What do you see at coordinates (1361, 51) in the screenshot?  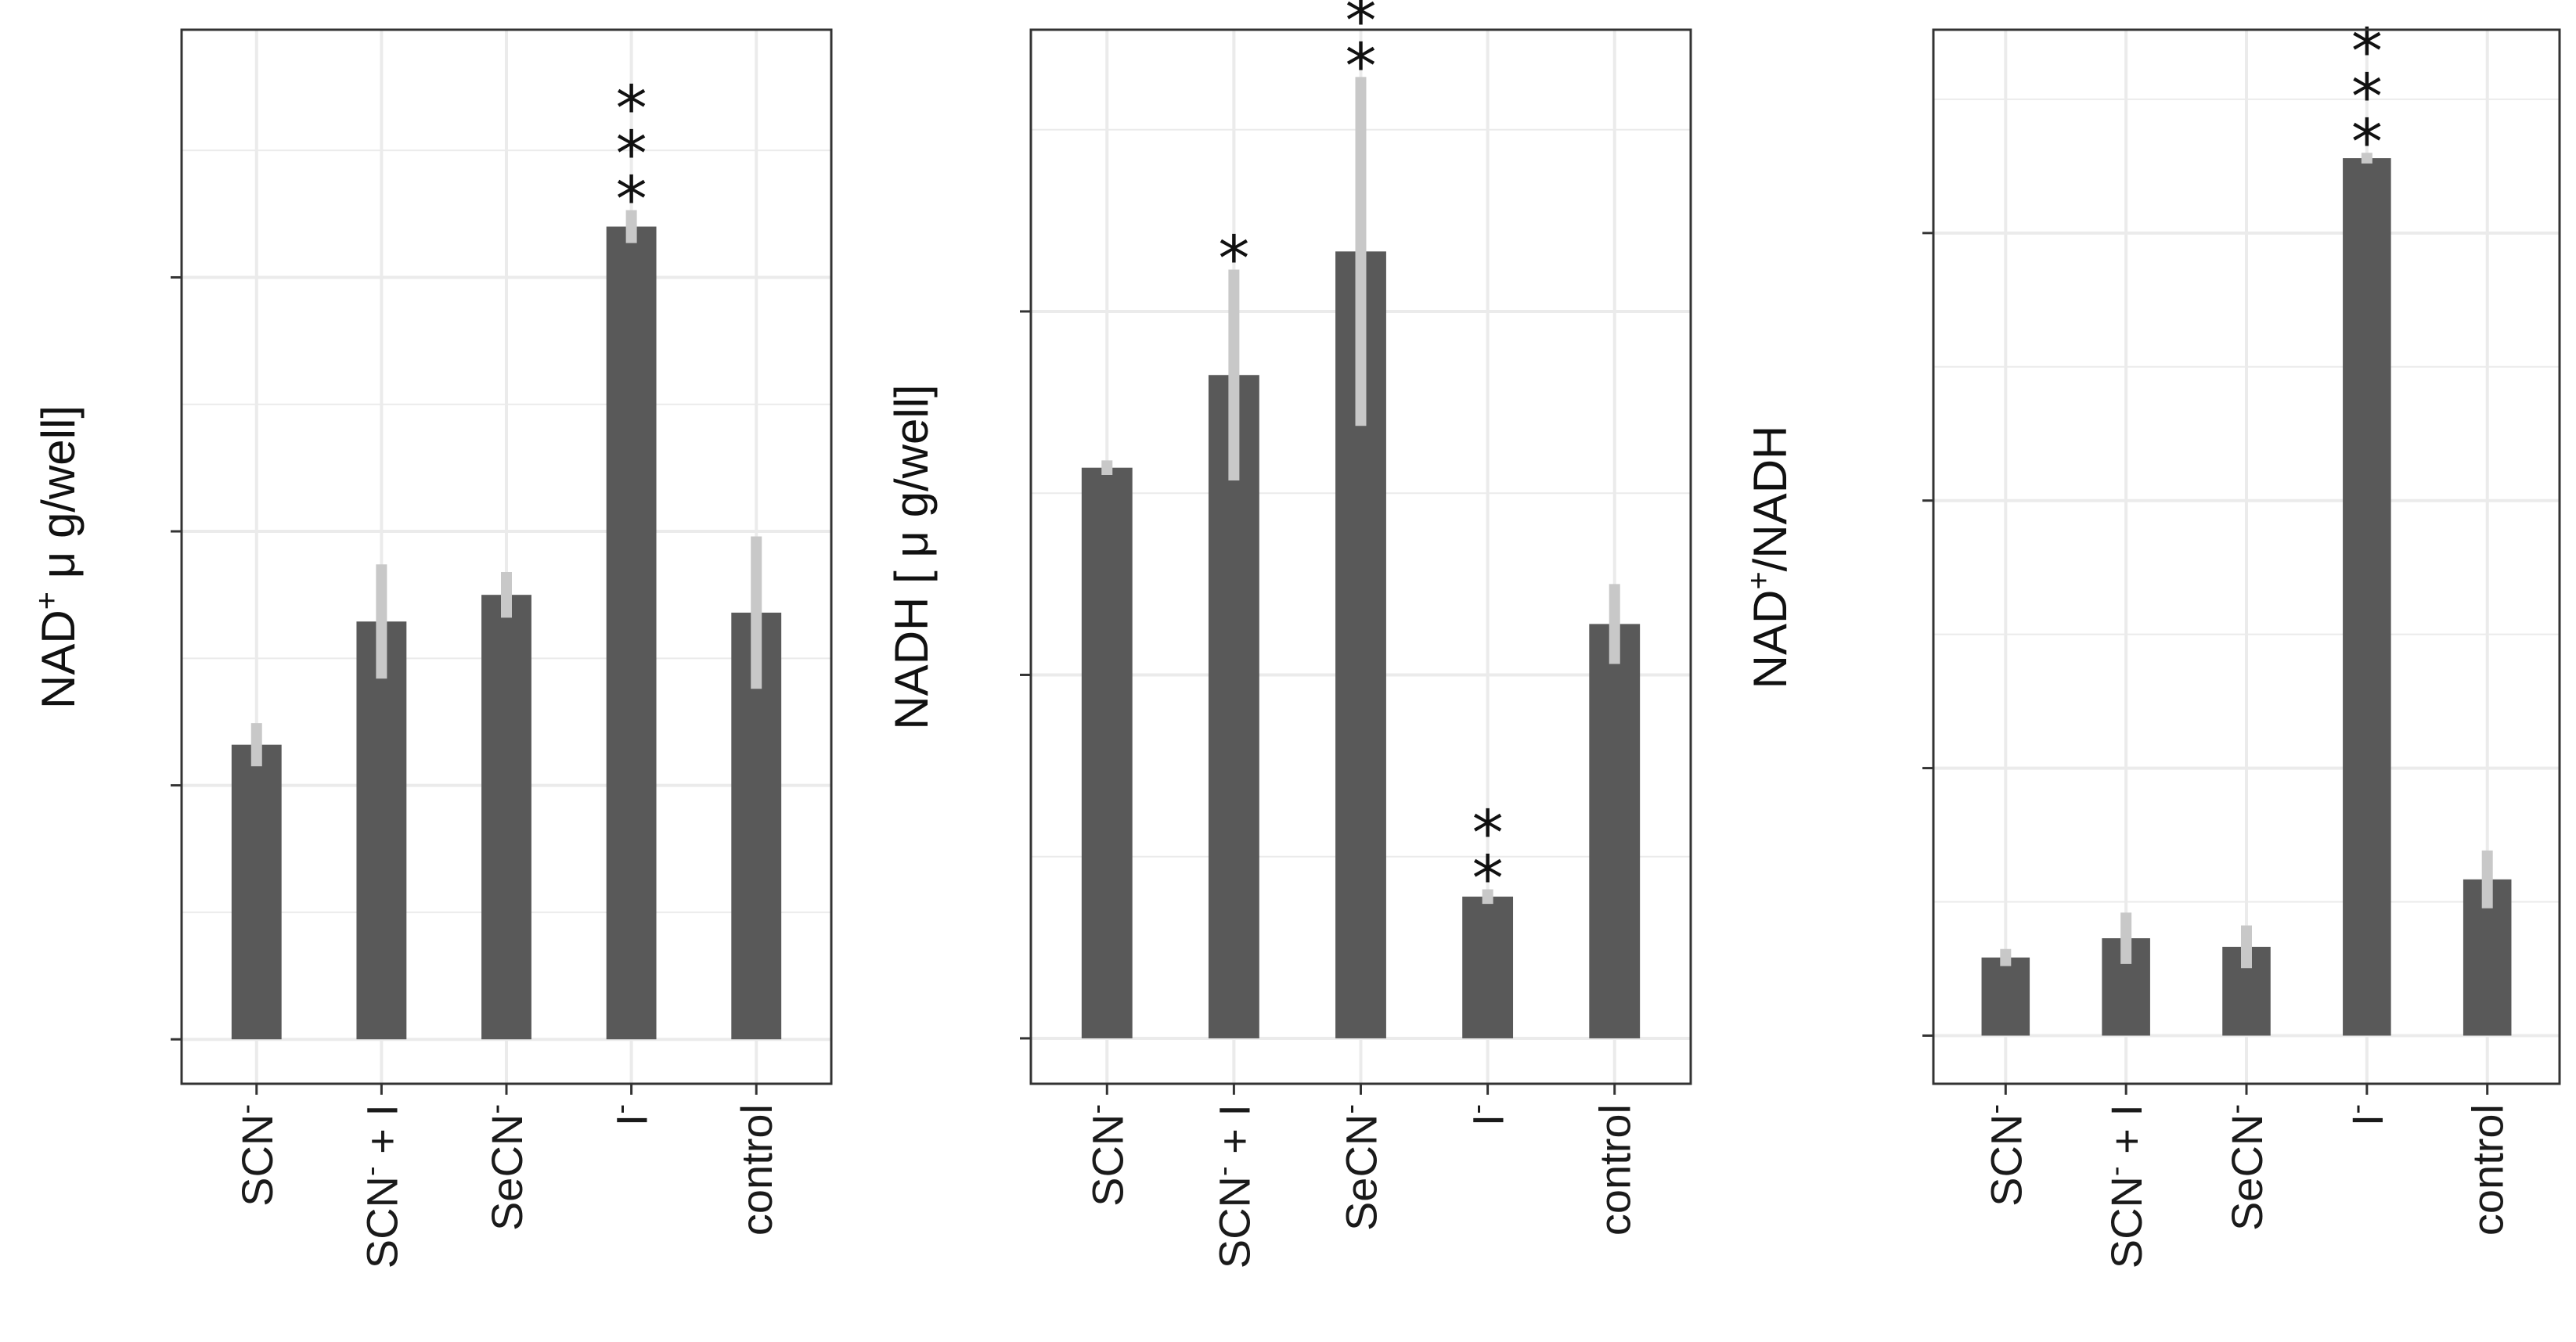 I see `significance-label-3: ***` at bounding box center [1361, 51].